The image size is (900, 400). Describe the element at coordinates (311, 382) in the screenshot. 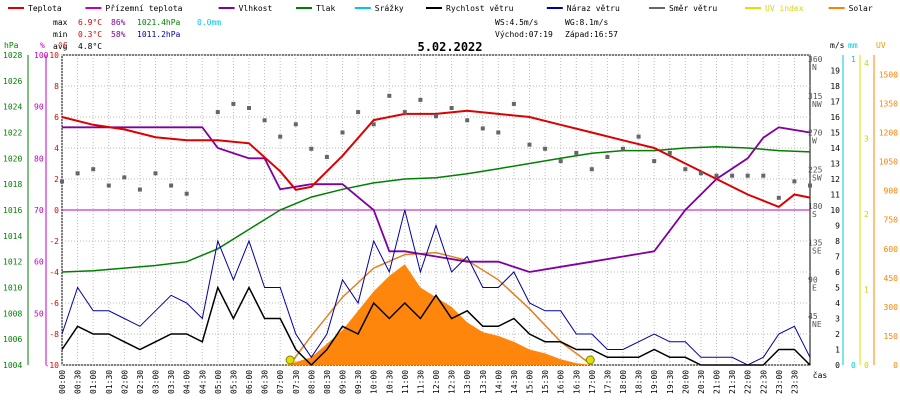

I see `x-tick-label-16: 08:00` at that location.